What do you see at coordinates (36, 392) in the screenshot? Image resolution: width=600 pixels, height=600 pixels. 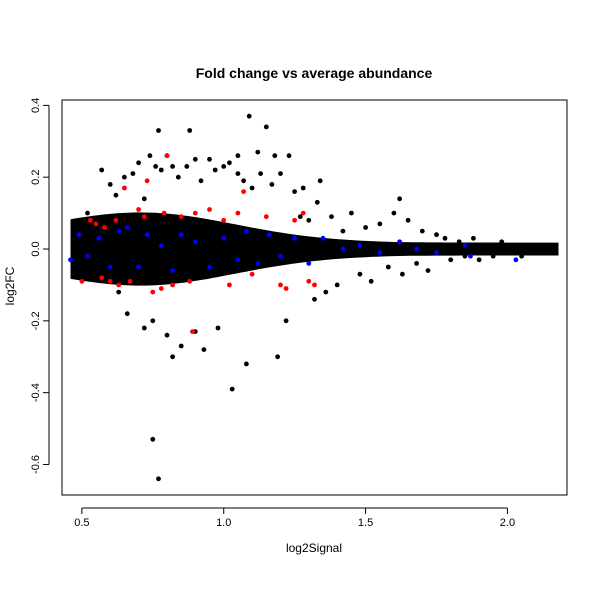 I see `y-tick-label: -0.4` at bounding box center [36, 392].